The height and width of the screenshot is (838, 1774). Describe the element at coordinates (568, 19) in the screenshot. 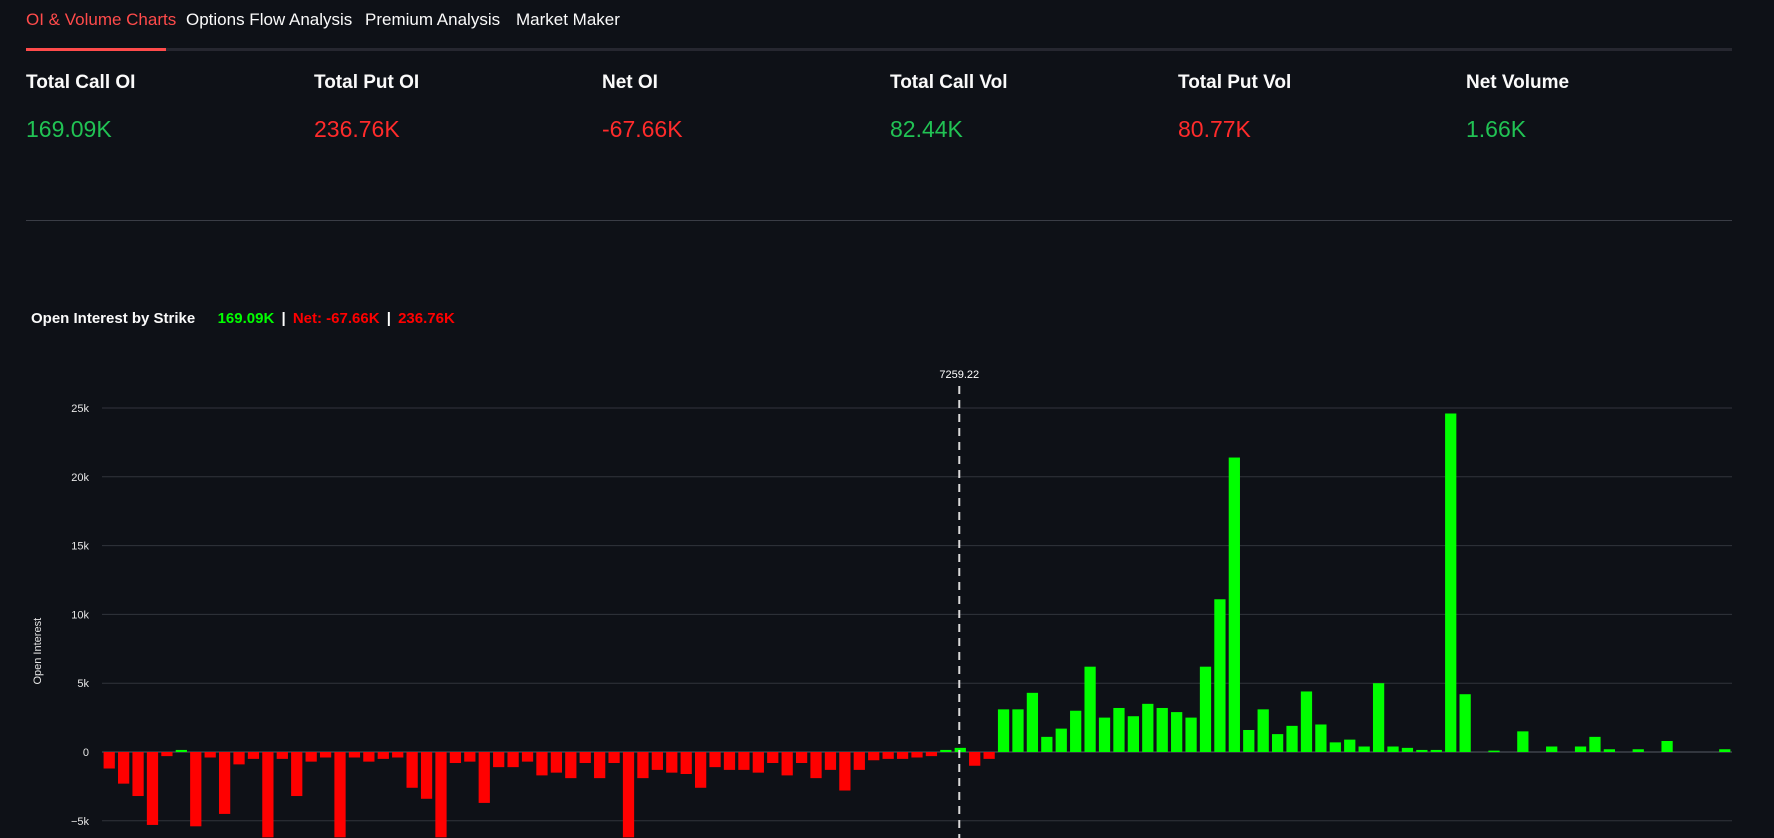

I see `tab-label: Market Maker` at that location.